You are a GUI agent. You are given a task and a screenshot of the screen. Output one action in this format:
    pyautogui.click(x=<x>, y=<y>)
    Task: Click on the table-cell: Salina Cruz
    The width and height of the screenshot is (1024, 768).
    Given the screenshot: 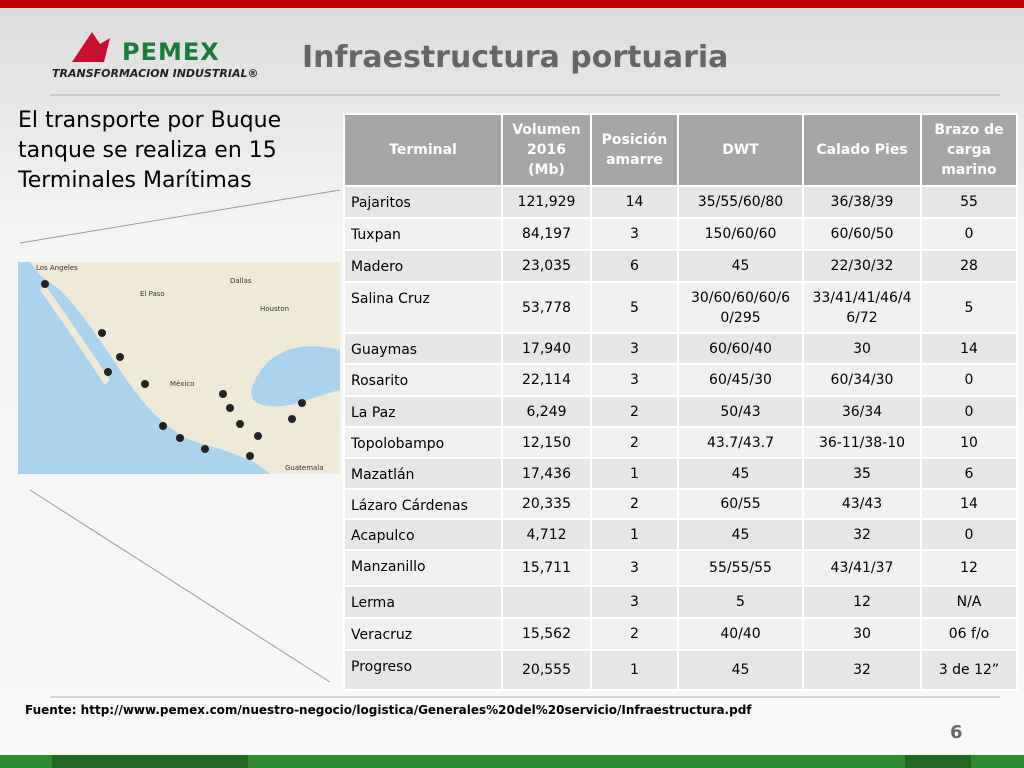 What is the action you would take?
    pyautogui.click(x=423, y=307)
    